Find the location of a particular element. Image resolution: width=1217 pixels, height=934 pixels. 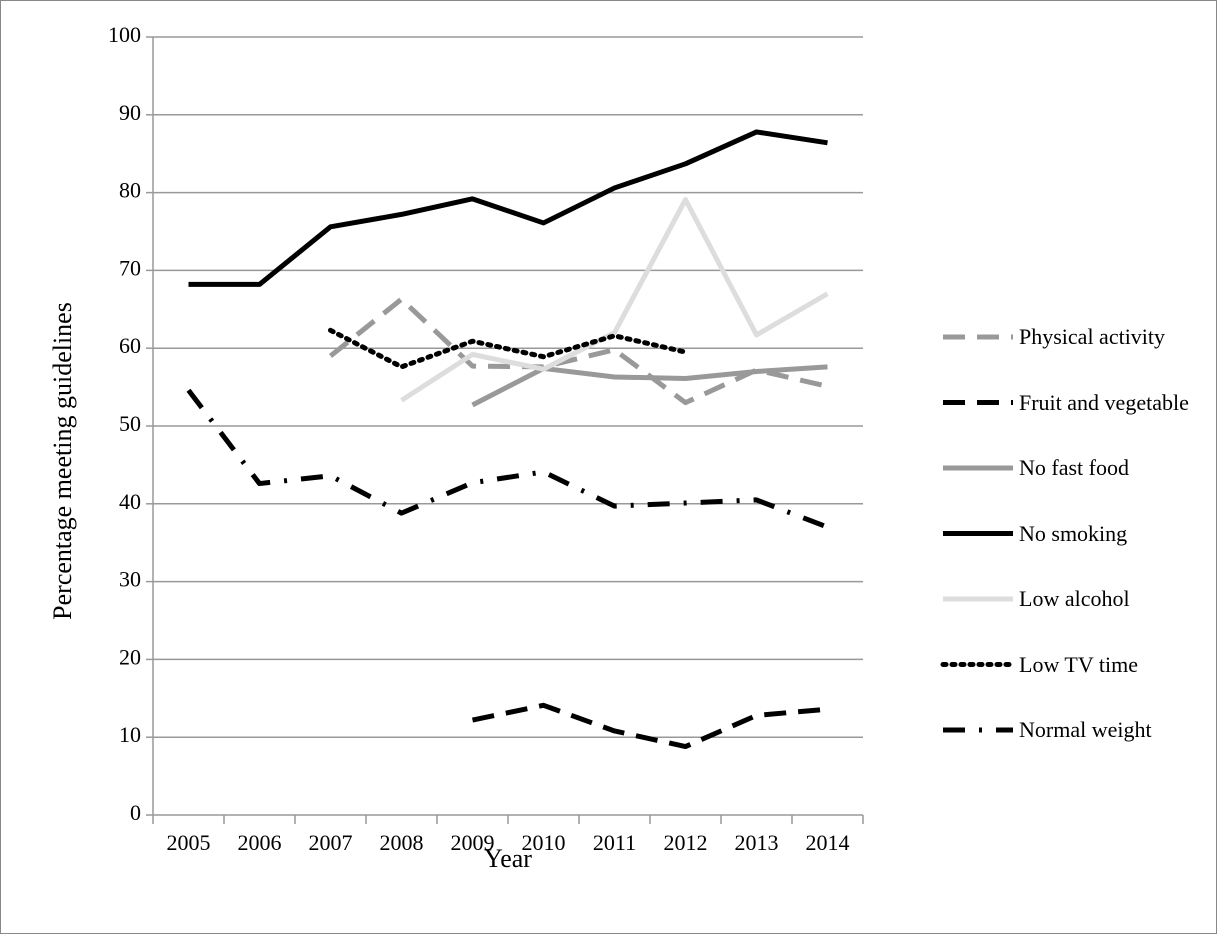

y-tick-label: 10 is located at coordinates (130, 734).